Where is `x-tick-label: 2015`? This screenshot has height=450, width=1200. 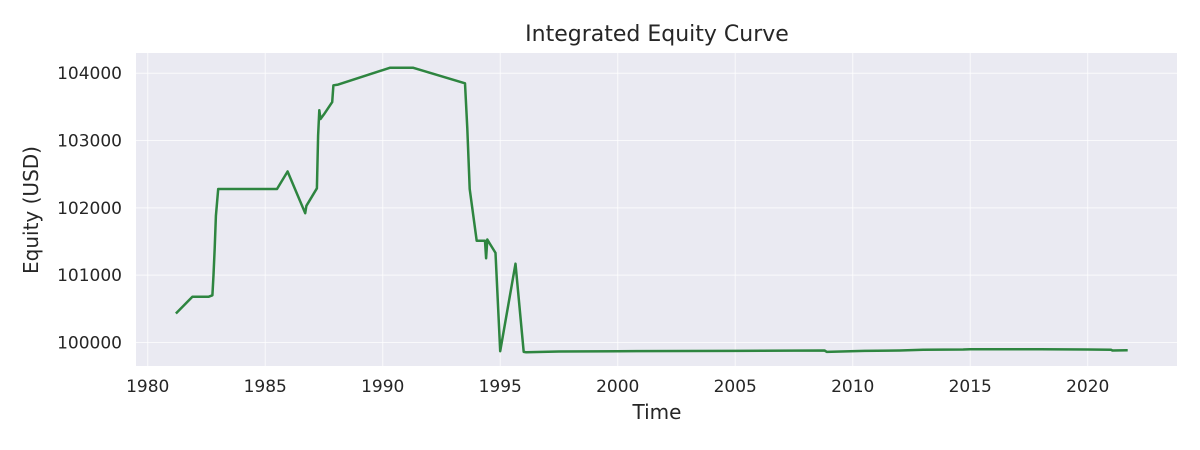
x-tick-label: 2015 is located at coordinates (970, 387).